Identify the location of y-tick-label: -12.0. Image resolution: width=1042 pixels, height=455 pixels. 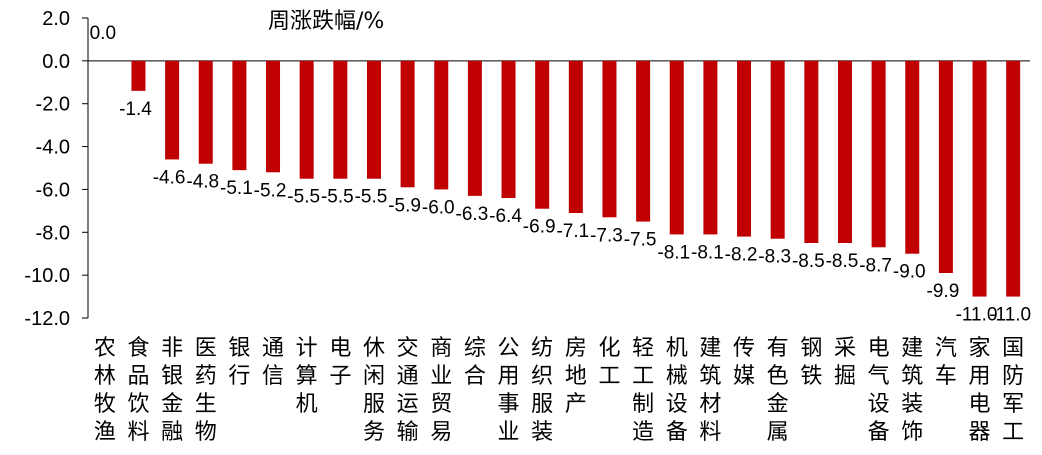
(47, 319).